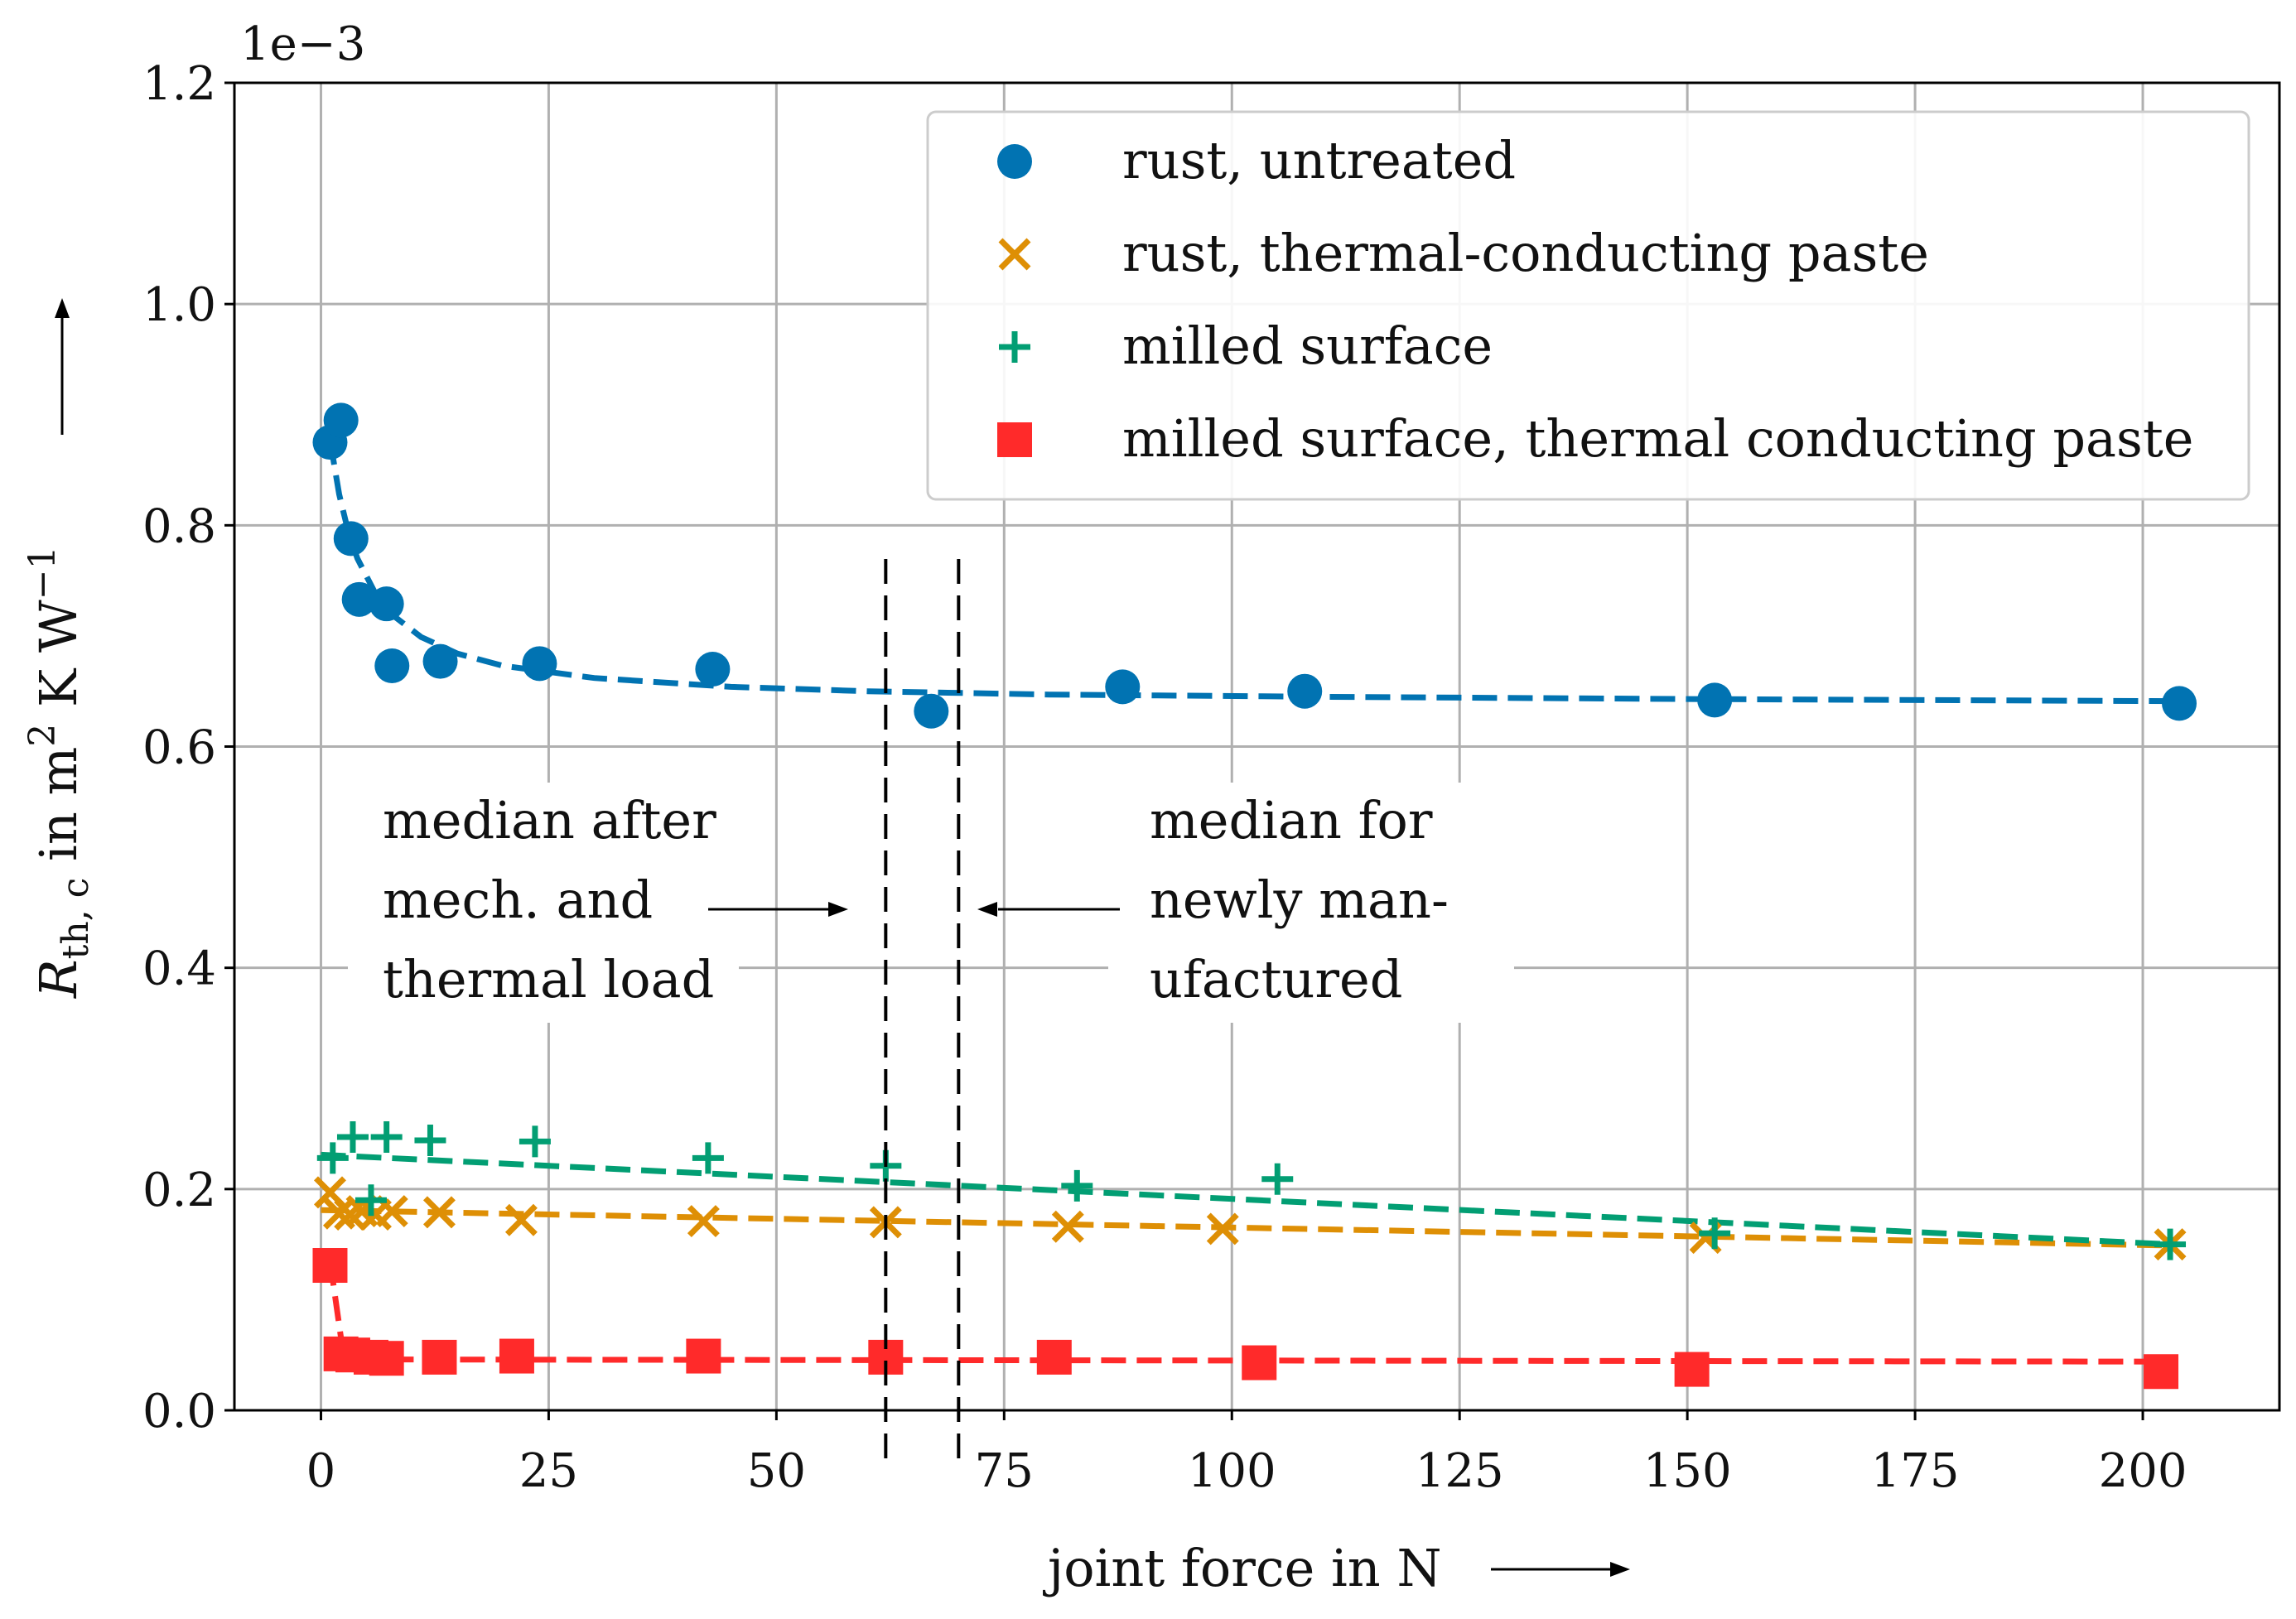 The image size is (2296, 1619). Describe the element at coordinates (58, 812) in the screenshot. I see `y-axis-label-part: in m` at that location.